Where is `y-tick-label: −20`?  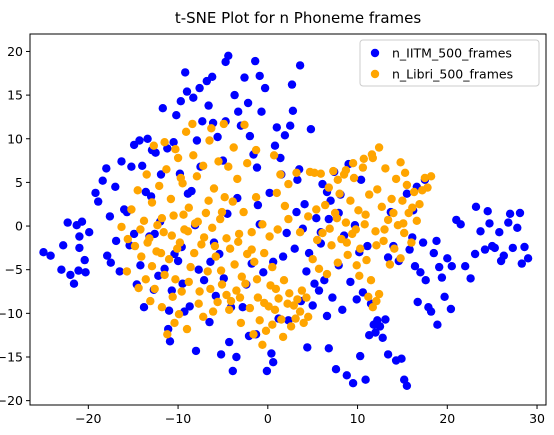 y-tick-label: −20 is located at coordinates (11, 400).